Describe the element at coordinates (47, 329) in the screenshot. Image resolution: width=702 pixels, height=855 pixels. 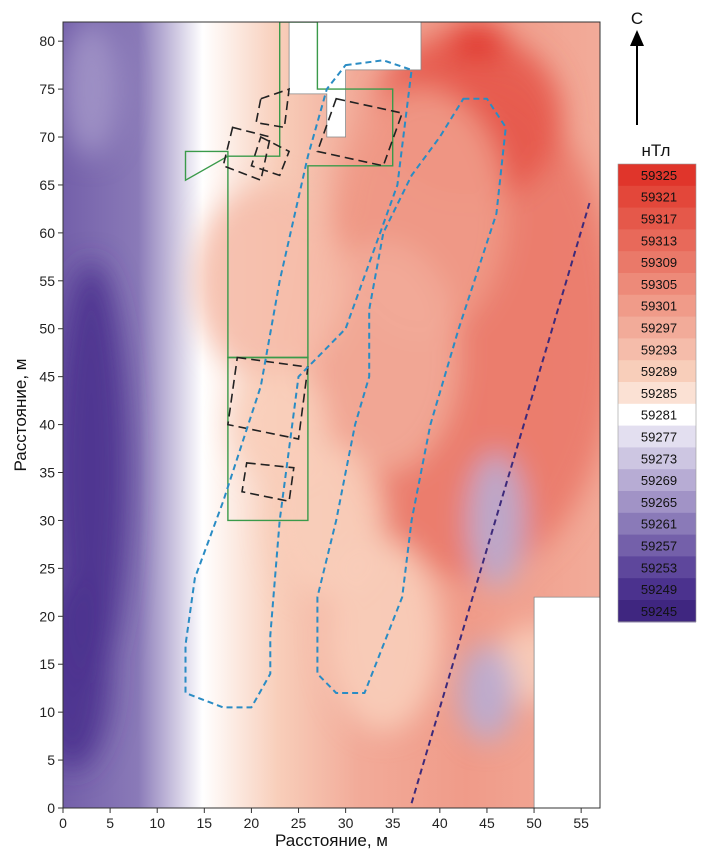
I see `y-tick-label: 50` at that location.